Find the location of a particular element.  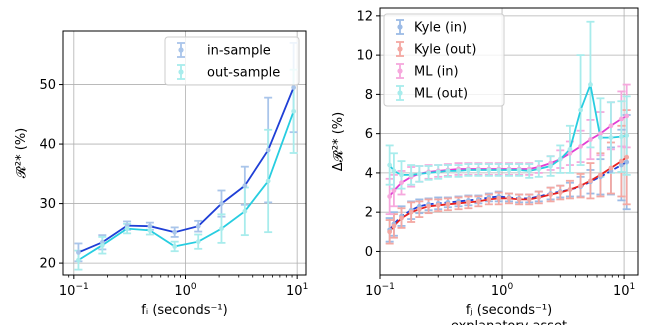

legend-item: out-sample is located at coordinates (228, 72).